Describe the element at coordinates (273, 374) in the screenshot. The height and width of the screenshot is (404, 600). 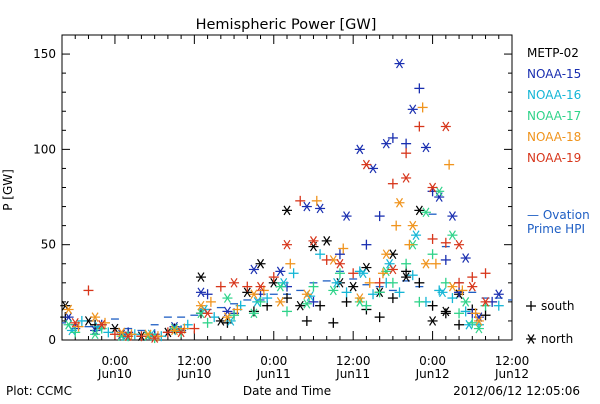
I see `x-tick-date-2: Jun11` at that location.